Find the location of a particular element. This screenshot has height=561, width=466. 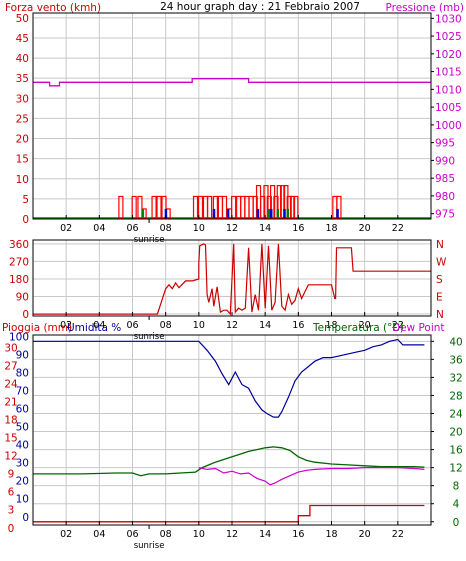

rain-tick-label: 12 is located at coordinates (10, 457).